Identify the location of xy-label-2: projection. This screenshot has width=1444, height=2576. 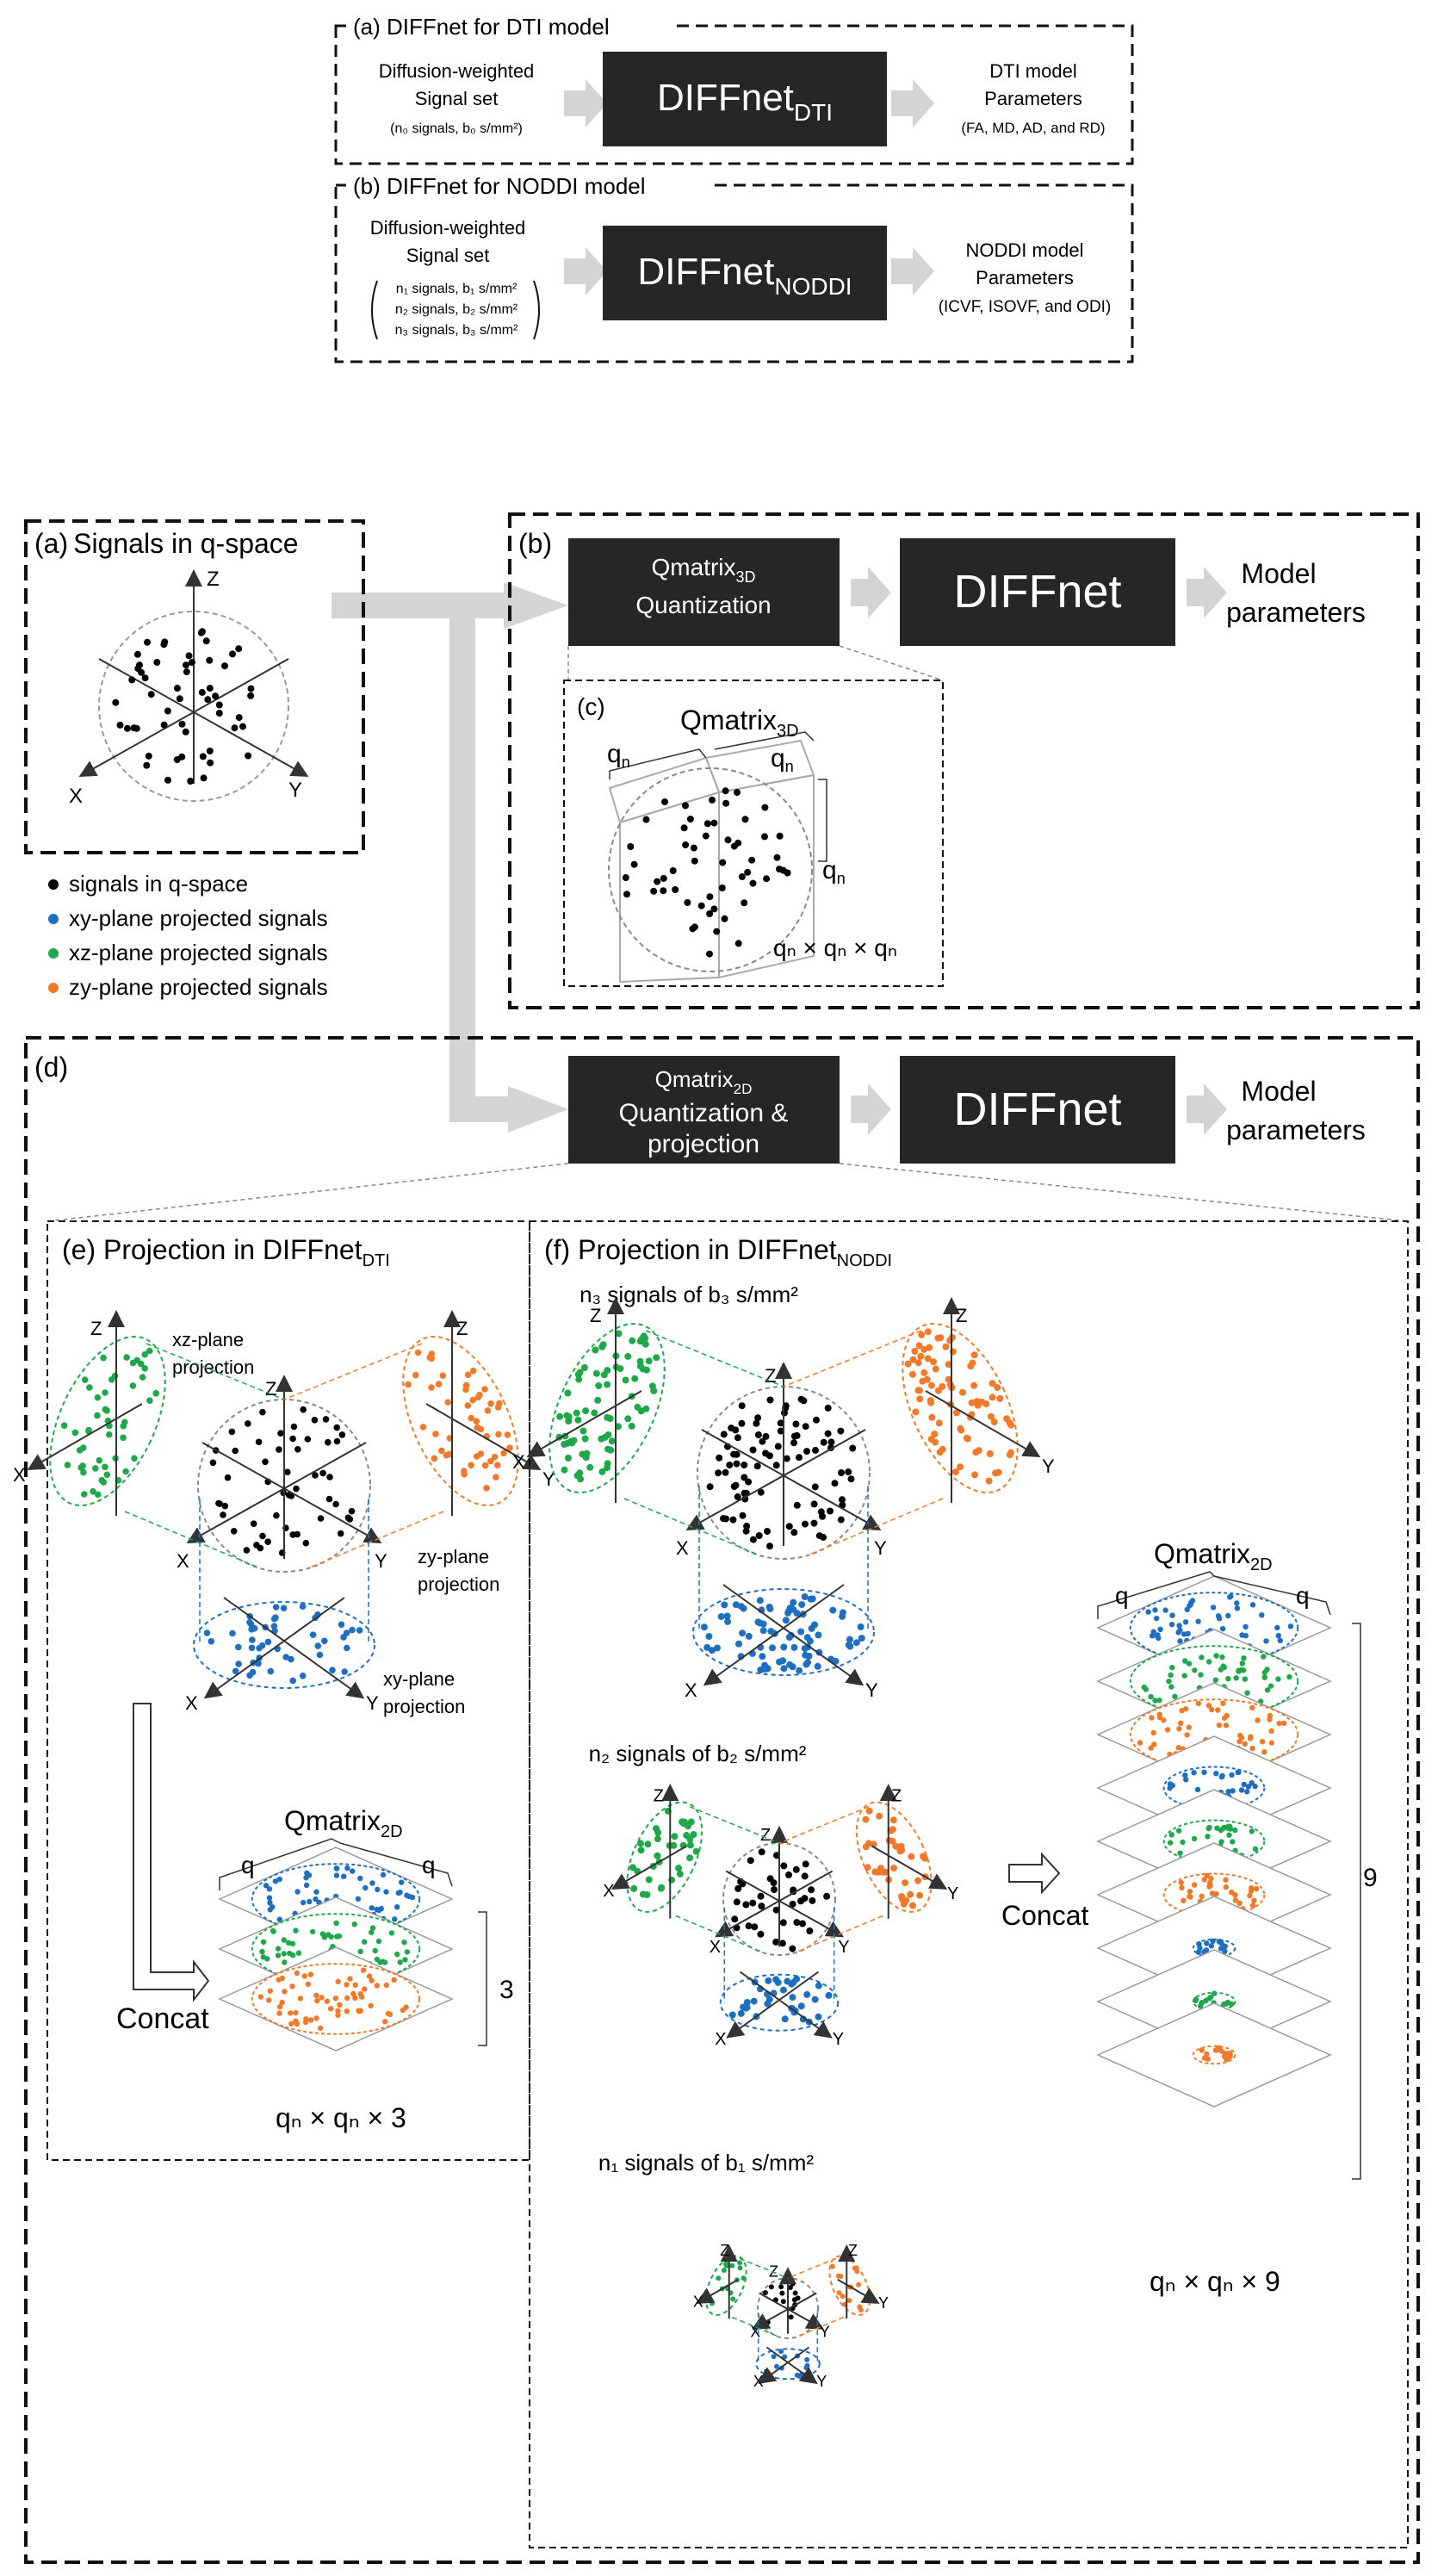
(424, 1707).